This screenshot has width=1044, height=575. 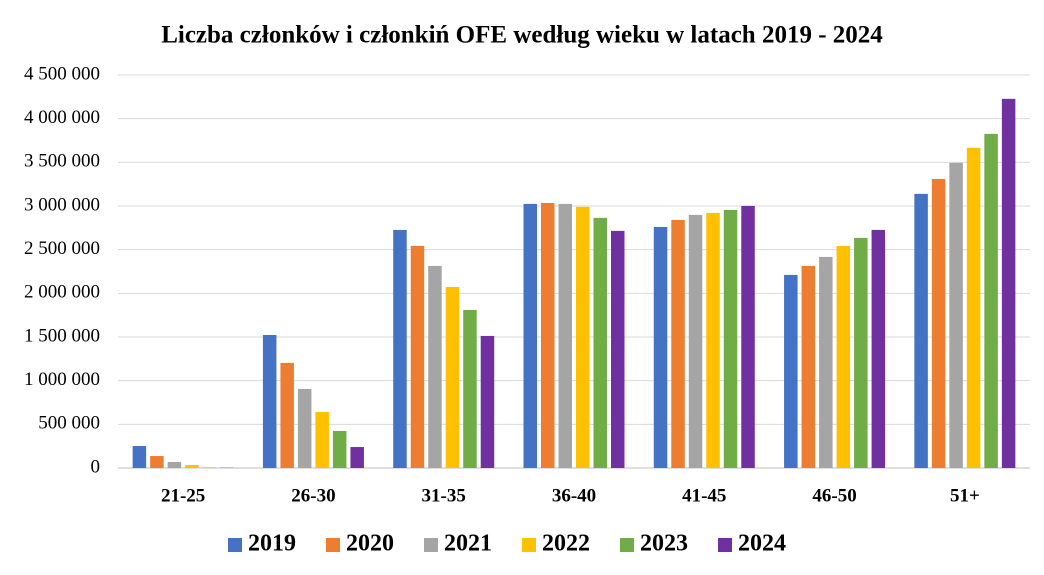 I want to click on legend-label: 2023, so click(x=664, y=544).